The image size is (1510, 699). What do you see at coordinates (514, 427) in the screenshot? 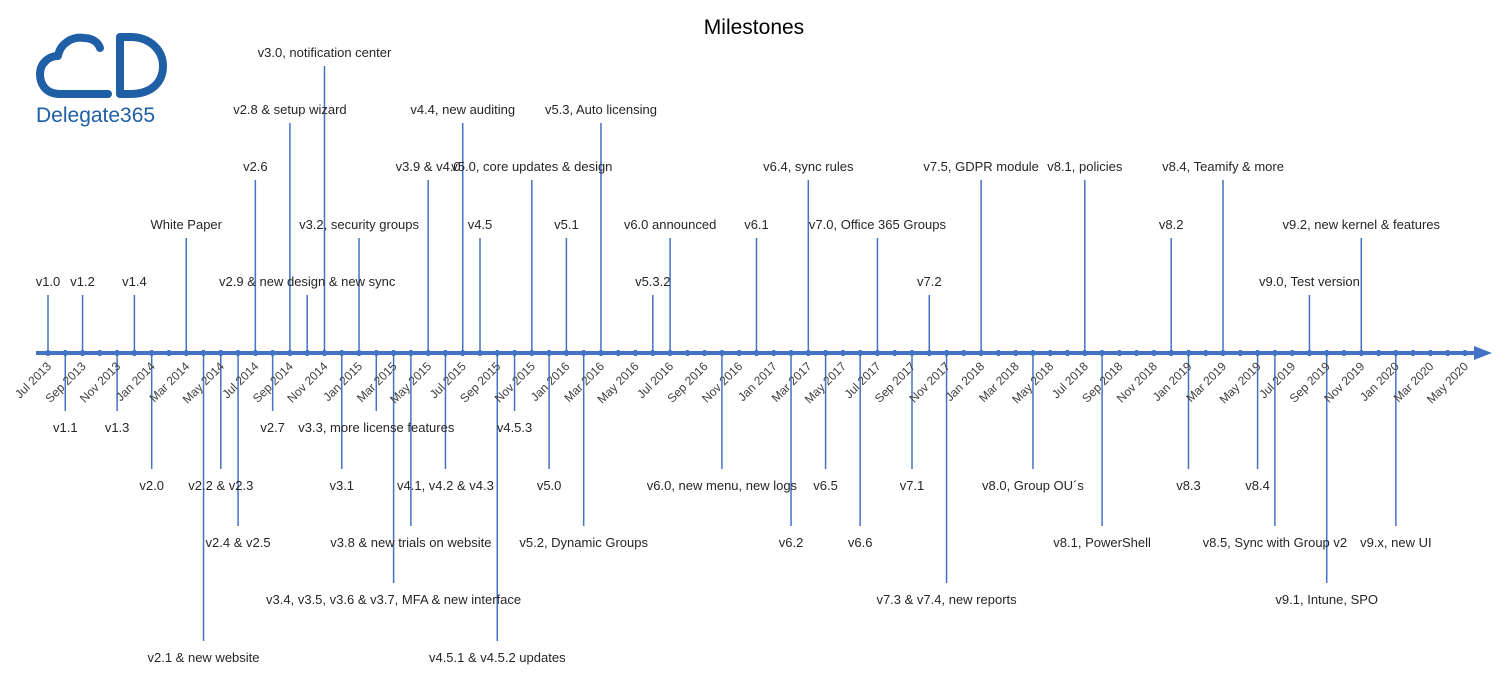
I see `milestone-label: v4.5.3` at bounding box center [514, 427].